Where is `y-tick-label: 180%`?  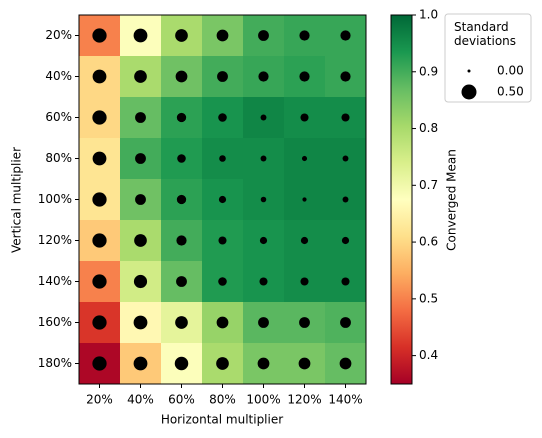 y-tick-label: 180% is located at coordinates (55, 363).